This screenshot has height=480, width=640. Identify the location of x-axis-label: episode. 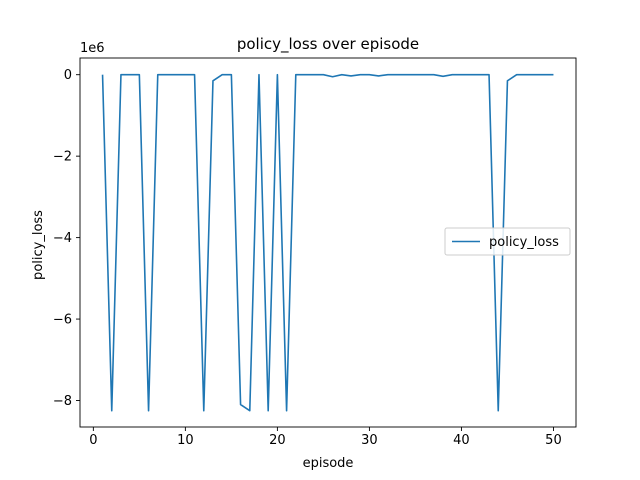
(328, 463).